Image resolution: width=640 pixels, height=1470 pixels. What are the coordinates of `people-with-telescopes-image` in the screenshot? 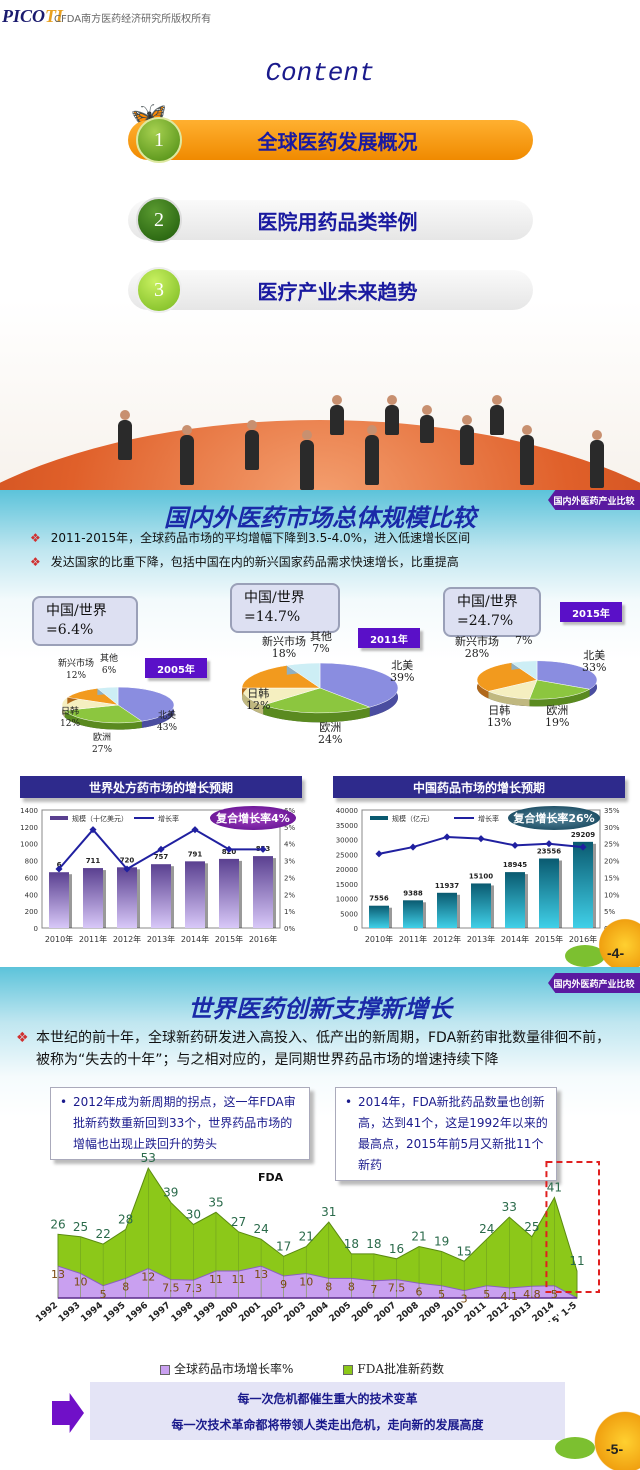 It's located at (320, 435).